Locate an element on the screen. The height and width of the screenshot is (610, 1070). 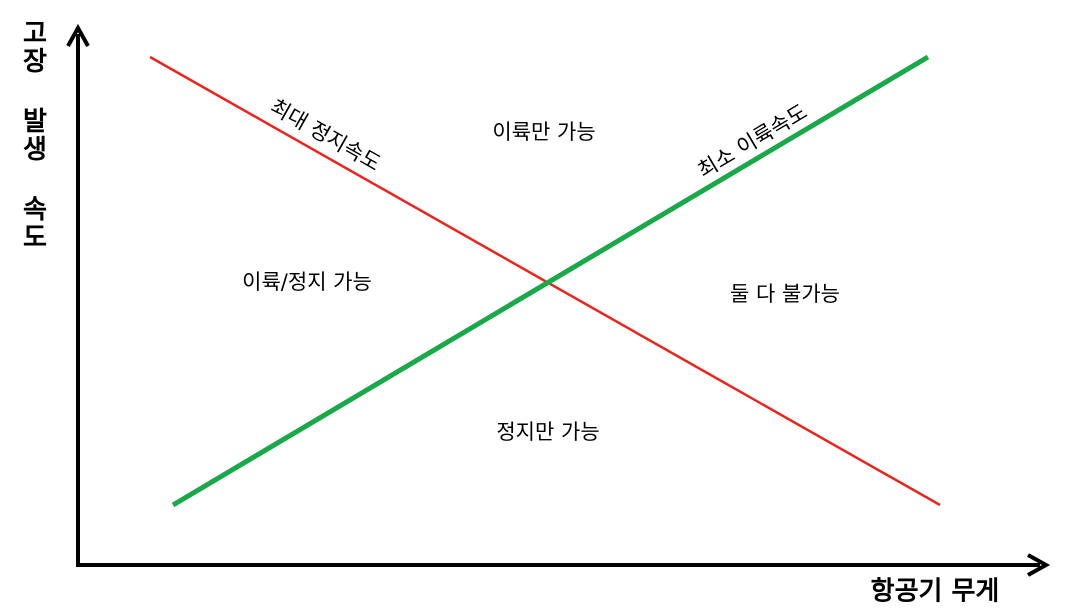
line-label: 최대 정지속도 is located at coordinates (325, 134).